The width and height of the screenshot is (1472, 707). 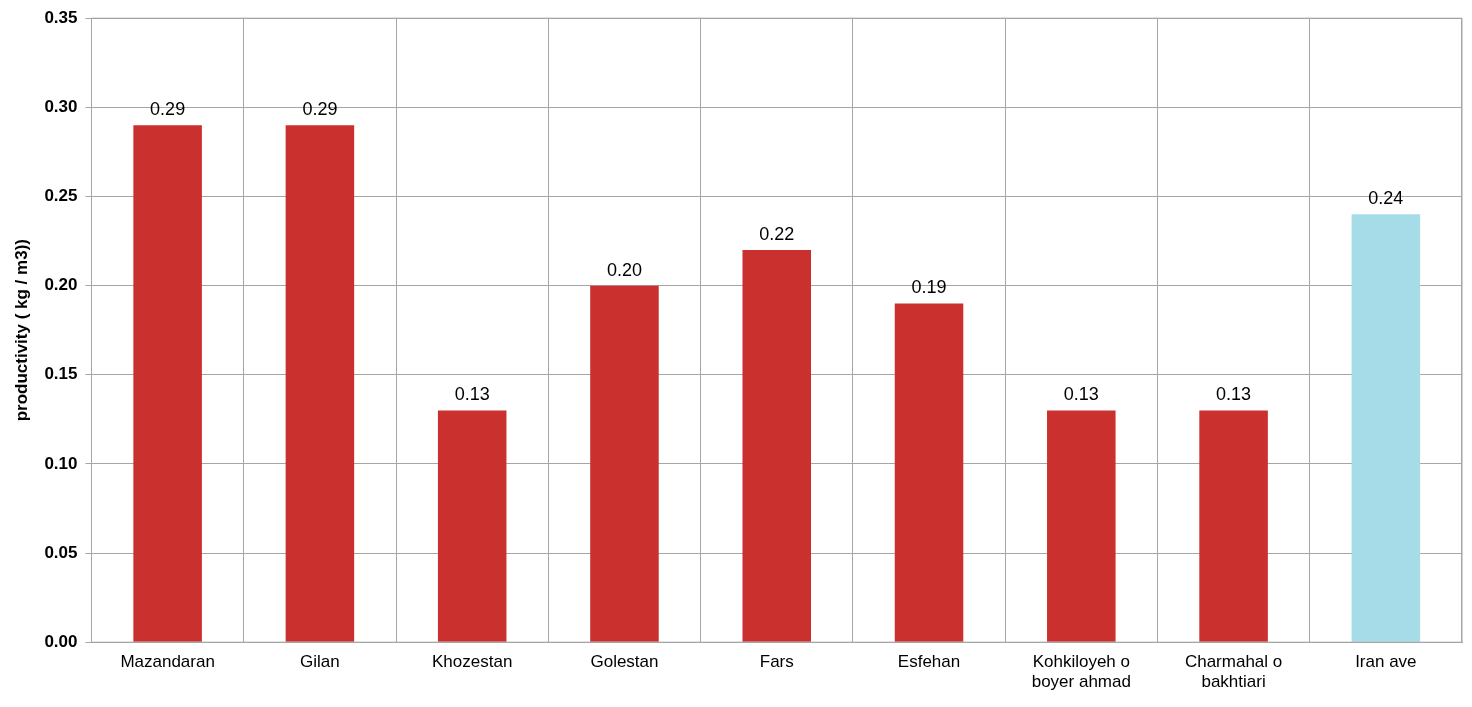 I want to click on x-tick-label: Fars, so click(x=776, y=662).